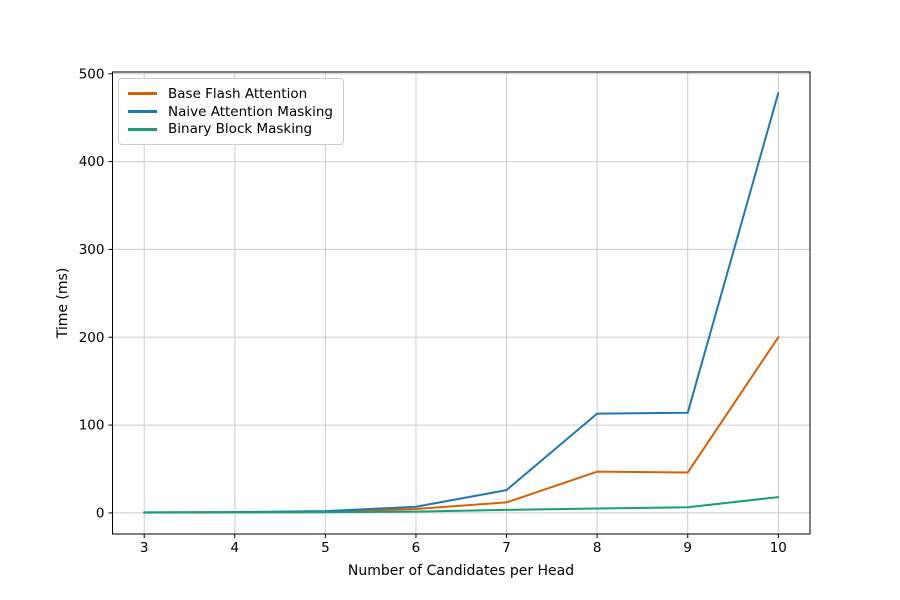  Describe the element at coordinates (92, 250) in the screenshot. I see `y-tick-label: 300` at that location.